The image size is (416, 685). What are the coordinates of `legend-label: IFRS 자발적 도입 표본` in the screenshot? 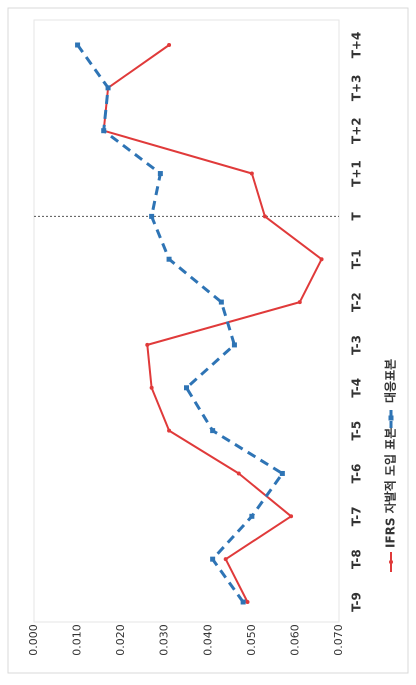 It's located at (390, 488).